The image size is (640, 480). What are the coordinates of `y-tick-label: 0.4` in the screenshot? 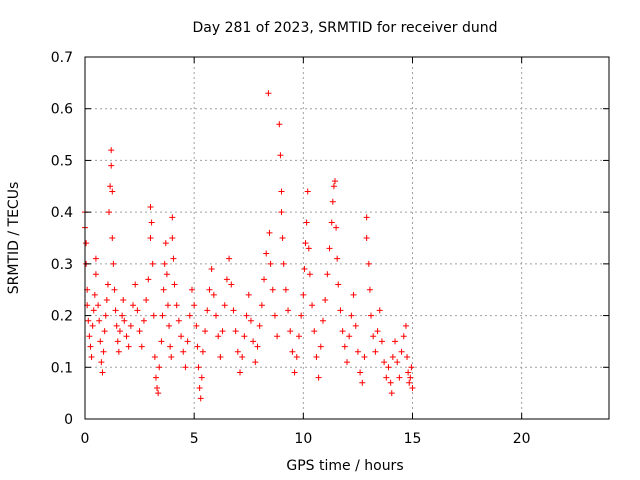 It's located at (62, 213).